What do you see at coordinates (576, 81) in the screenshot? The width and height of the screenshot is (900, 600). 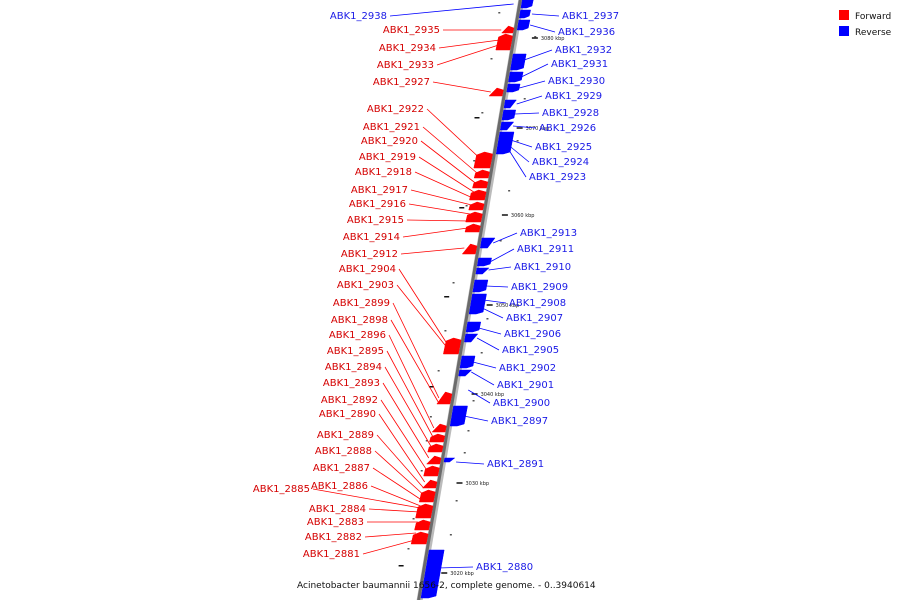 I see `reverse-gene-label: ABK1_2930` at bounding box center [576, 81].